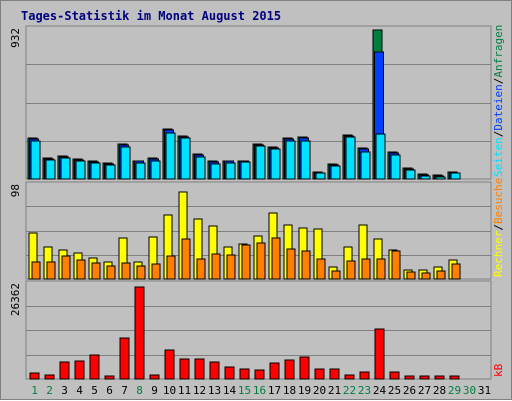  Describe the element at coordinates (289, 390) in the screenshot. I see `x-tick-label: 18` at that location.